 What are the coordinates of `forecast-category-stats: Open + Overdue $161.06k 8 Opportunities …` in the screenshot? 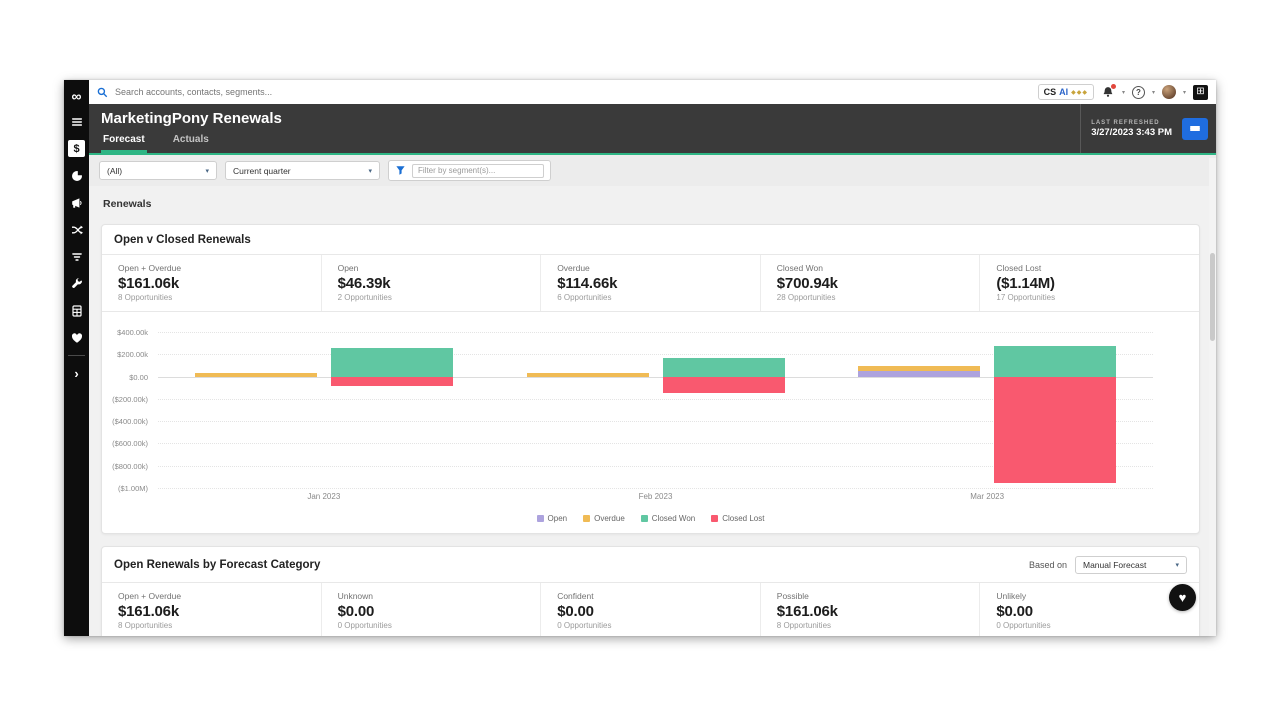 It's located at (650, 609).